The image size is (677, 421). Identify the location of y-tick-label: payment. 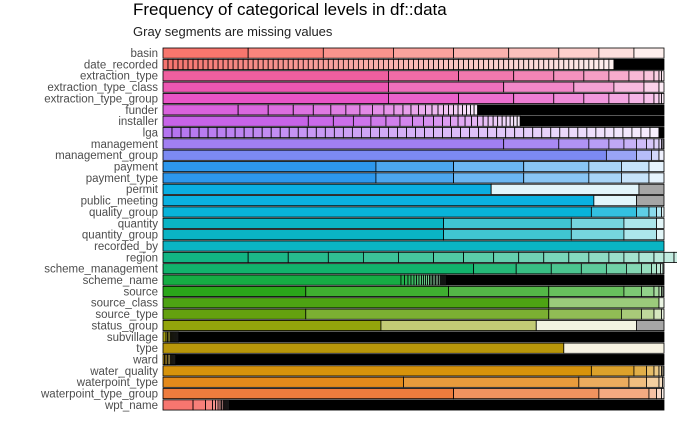
(136, 168).